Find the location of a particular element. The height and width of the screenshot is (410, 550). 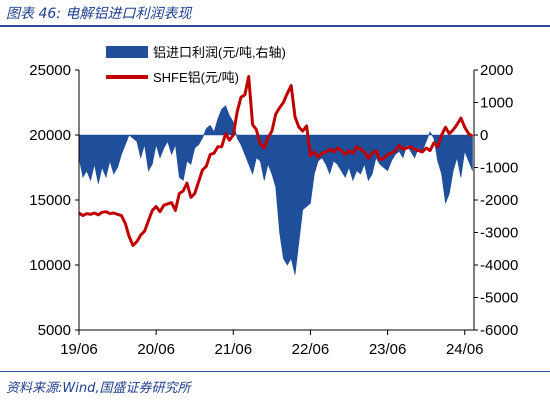

legend: 铝进口利润(元/吨,右轴) SHFE铝(元/吨) is located at coordinates (196, 65).